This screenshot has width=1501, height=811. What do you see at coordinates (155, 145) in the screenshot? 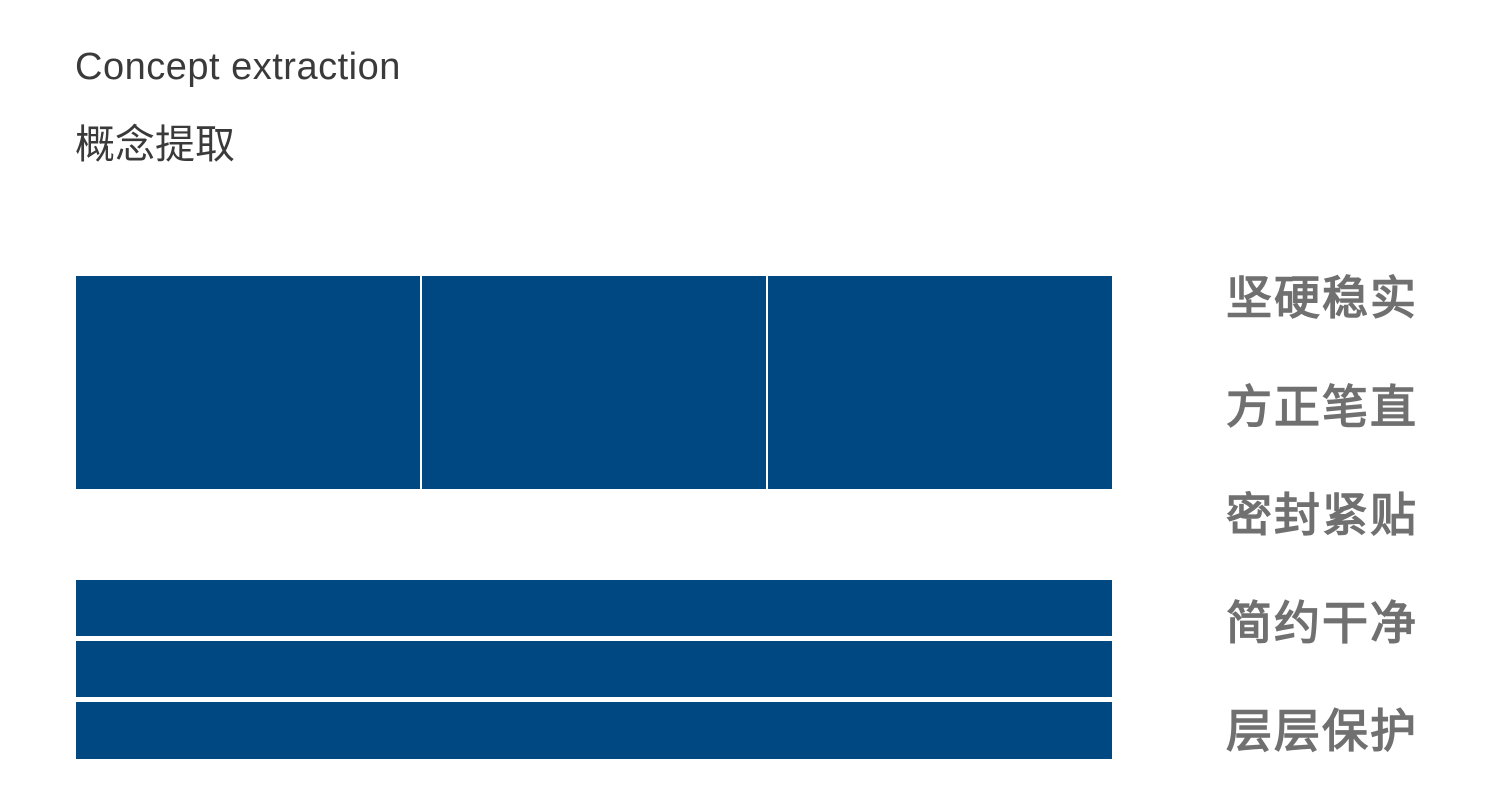
I see `title-chinese: 概念提取` at bounding box center [155, 145].